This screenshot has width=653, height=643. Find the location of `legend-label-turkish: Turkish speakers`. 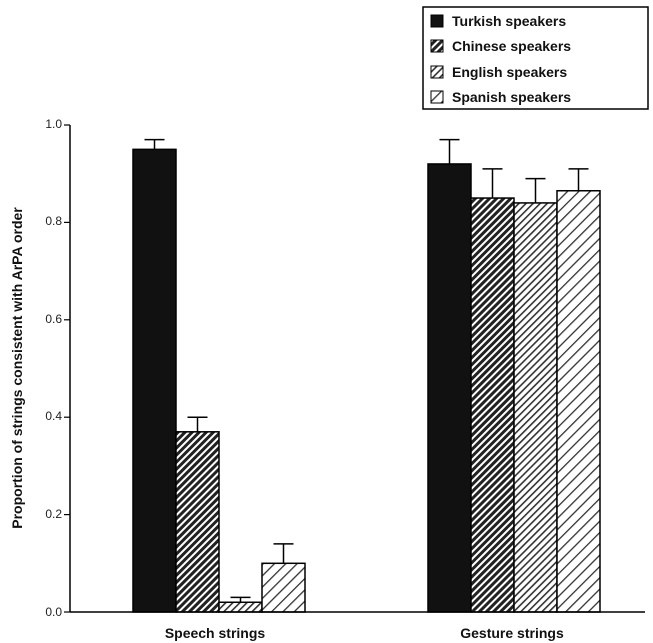

legend-label-turkish: Turkish speakers is located at coordinates (509, 21).